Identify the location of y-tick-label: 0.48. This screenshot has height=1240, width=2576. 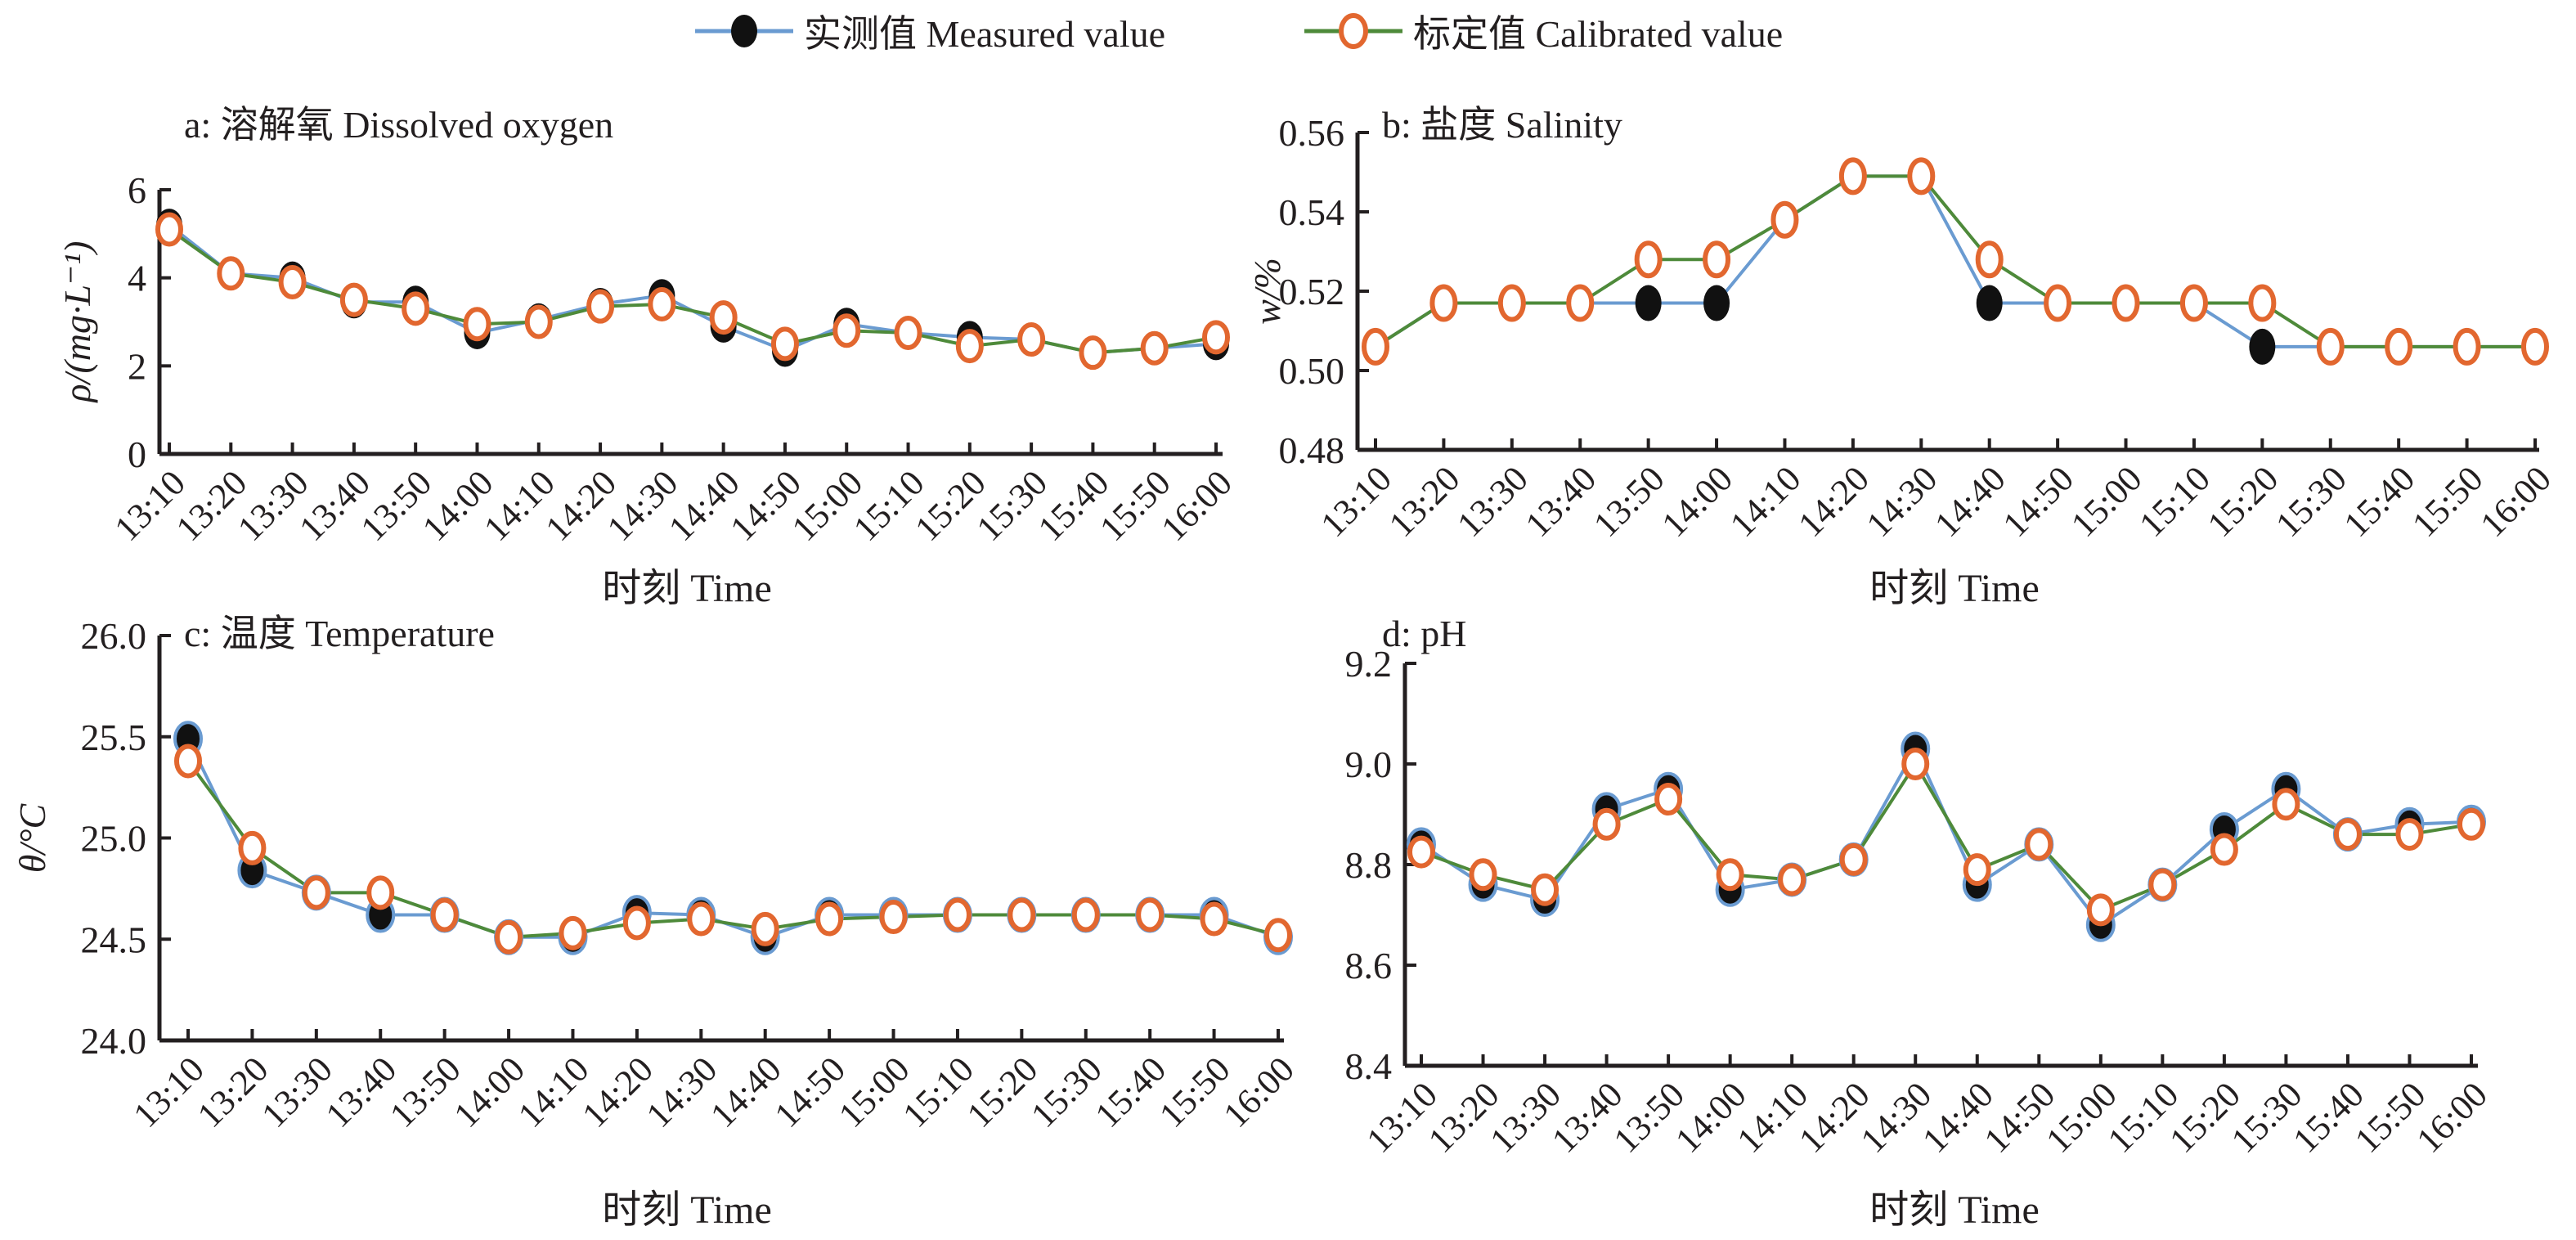
(1312, 450).